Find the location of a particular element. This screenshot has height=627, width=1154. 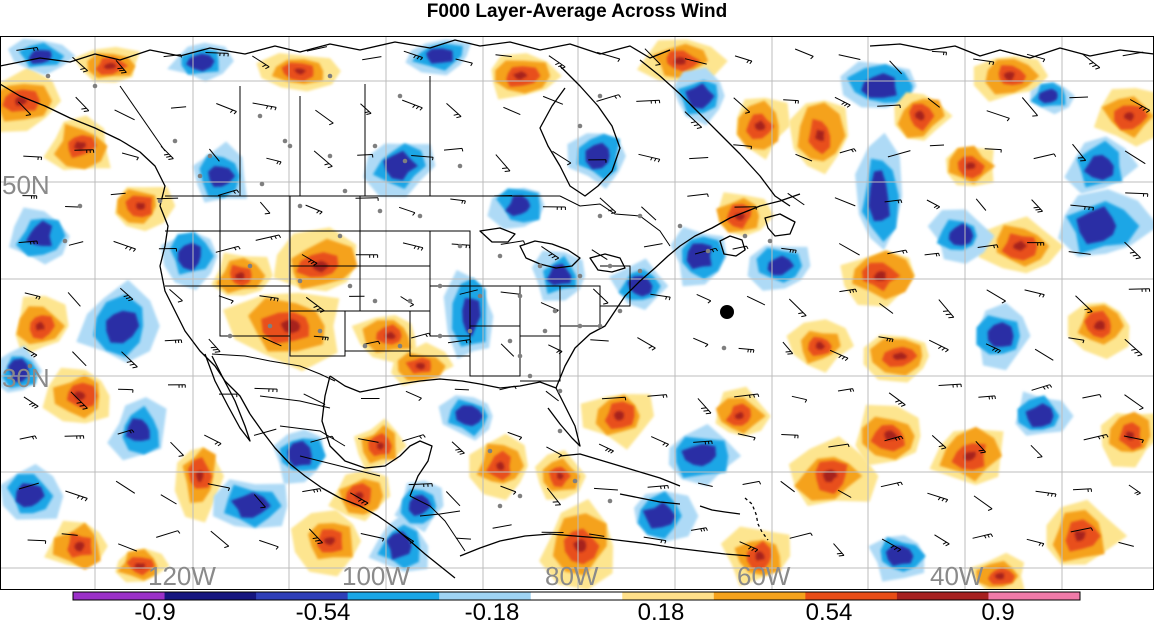

colorbar-canvas: -0.9 -0.54 -0.18 0.18 0.54 0.9 is located at coordinates (577, 605).